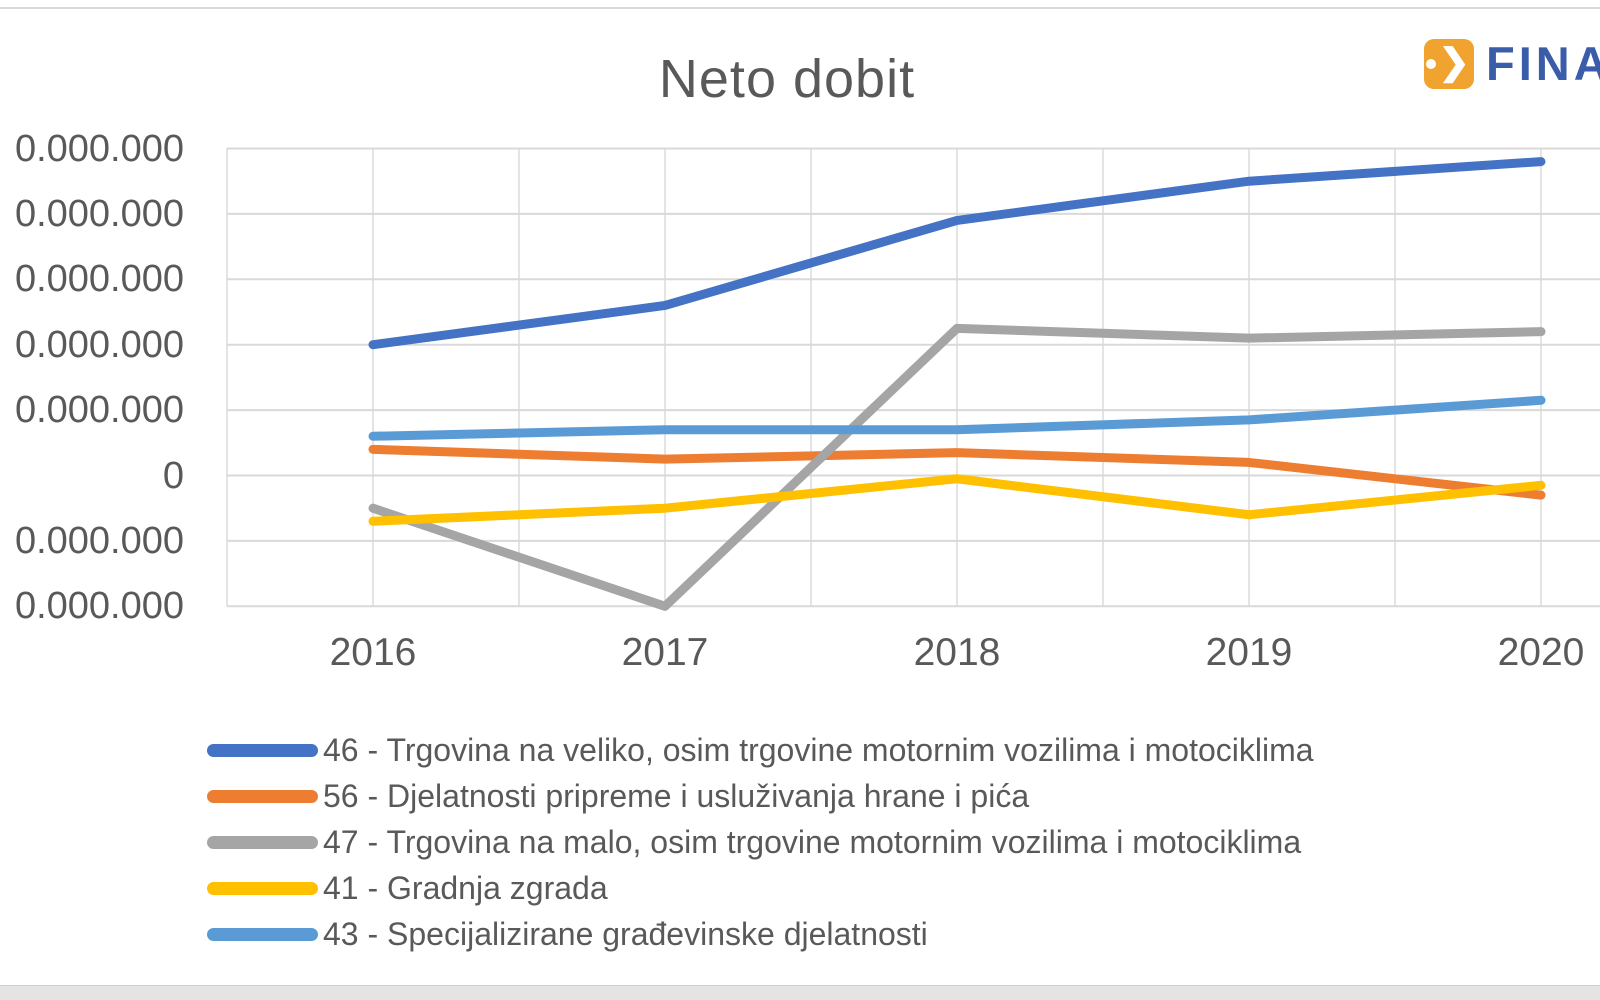 The width and height of the screenshot is (1600, 1000). I want to click on logo-dot-icon, so click(1431, 63).